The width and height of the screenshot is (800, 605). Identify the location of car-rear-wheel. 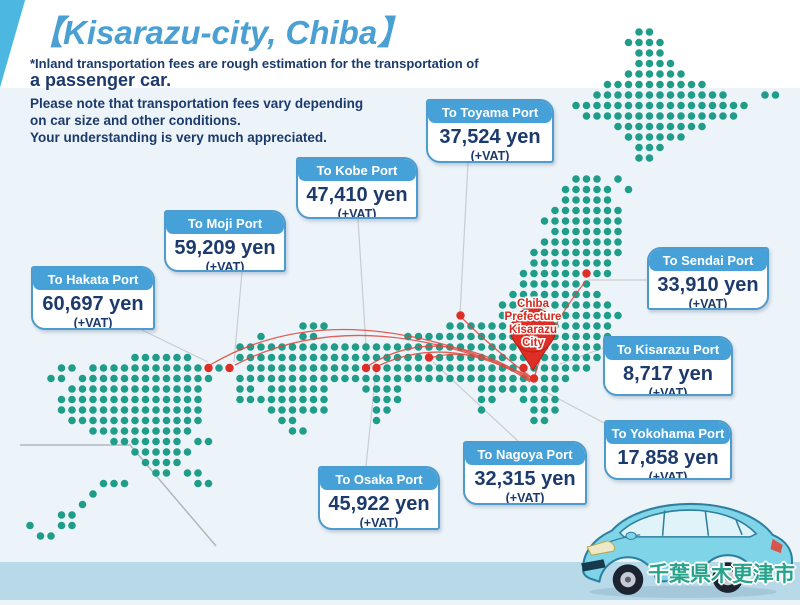
(728, 577).